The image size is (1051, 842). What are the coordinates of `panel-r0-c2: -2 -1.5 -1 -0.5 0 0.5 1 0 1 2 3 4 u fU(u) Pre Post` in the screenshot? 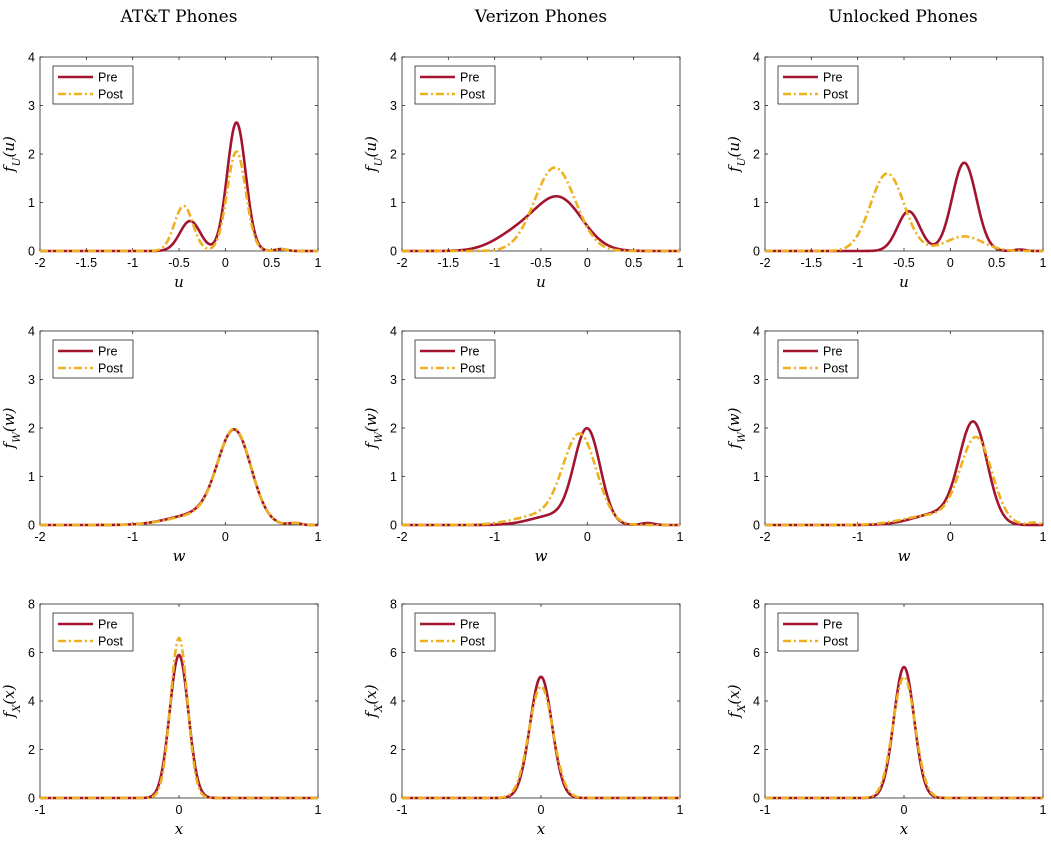 It's located at (886, 171).